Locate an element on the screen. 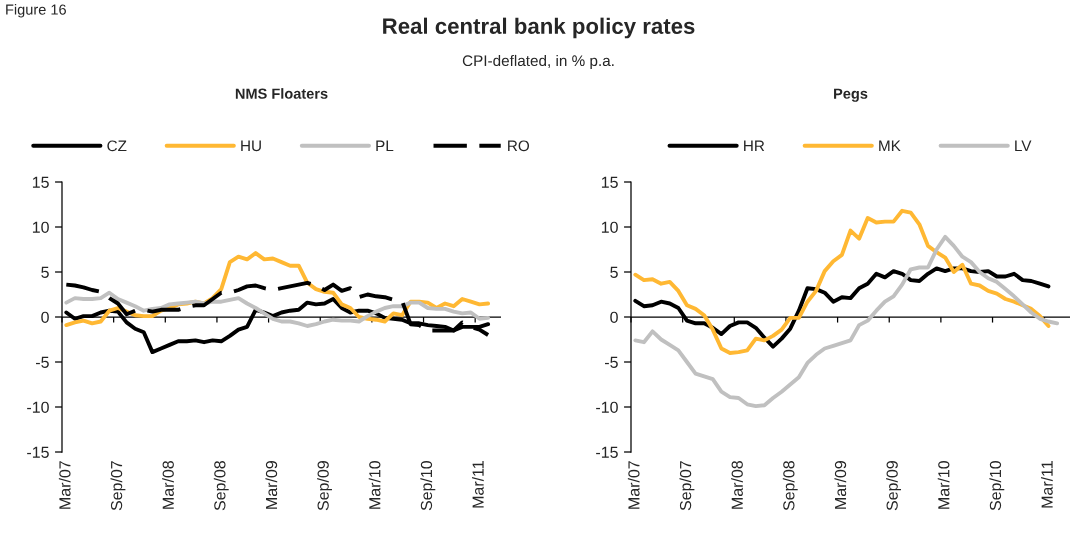 Image resolution: width=1077 pixels, height=541 pixels. legend-label: RO is located at coordinates (519, 146).